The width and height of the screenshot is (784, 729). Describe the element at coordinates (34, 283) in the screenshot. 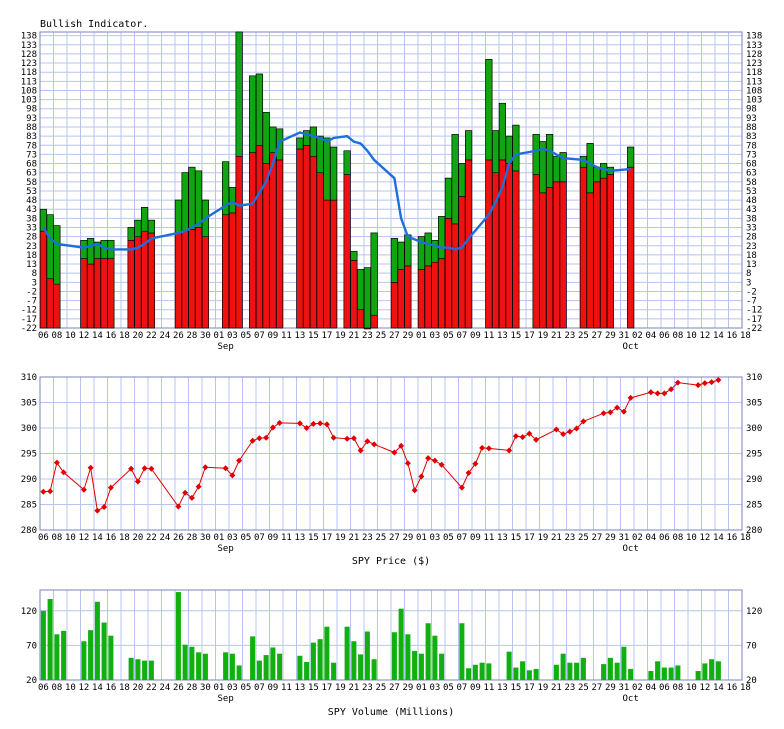

I see `bullish-ytick-left: 3` at that location.